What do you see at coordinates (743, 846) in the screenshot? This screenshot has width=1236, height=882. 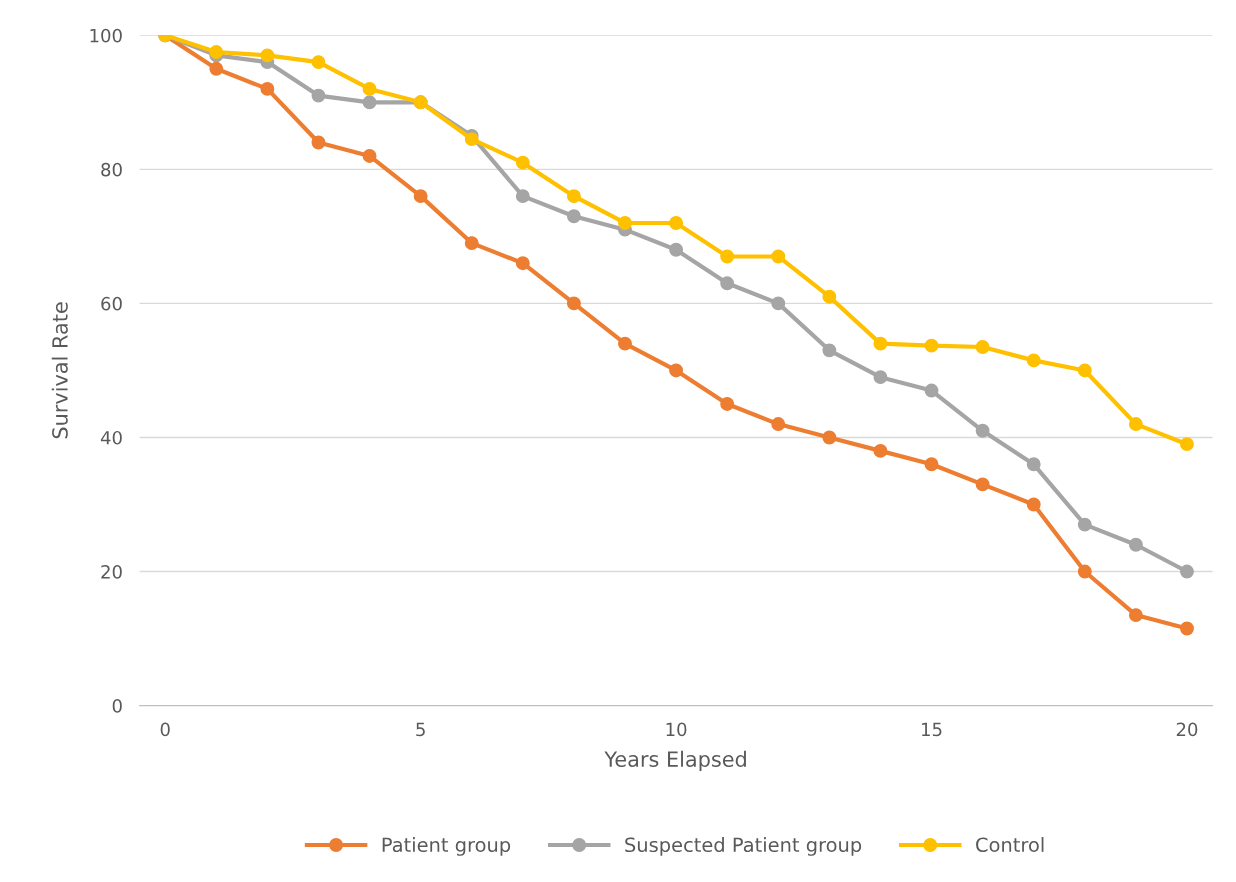 I see `legend-label: Suspected Patient group` at bounding box center [743, 846].